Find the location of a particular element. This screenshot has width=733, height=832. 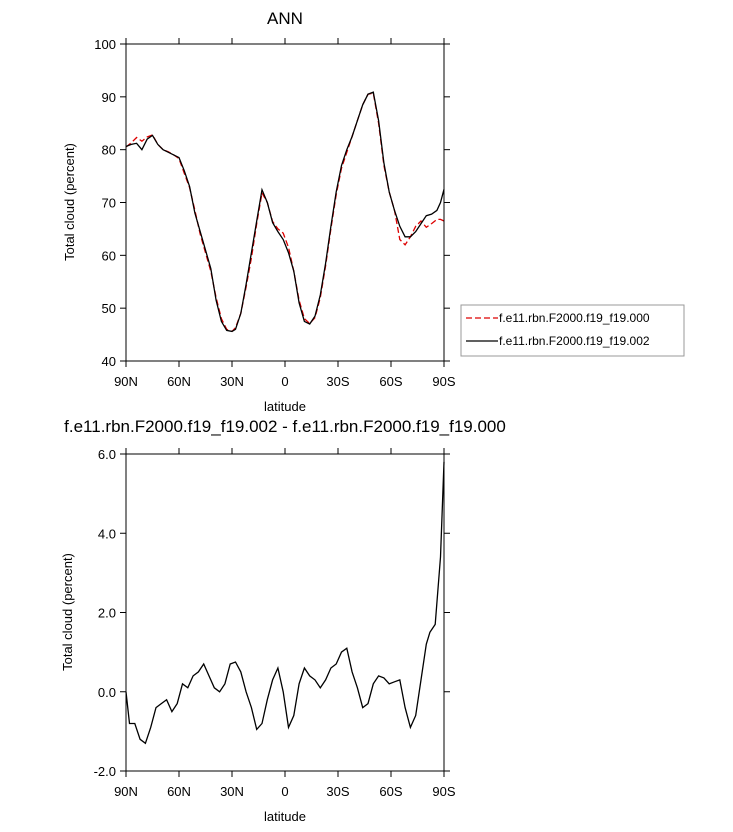

top-xtick-label: 60N is located at coordinates (179, 381).